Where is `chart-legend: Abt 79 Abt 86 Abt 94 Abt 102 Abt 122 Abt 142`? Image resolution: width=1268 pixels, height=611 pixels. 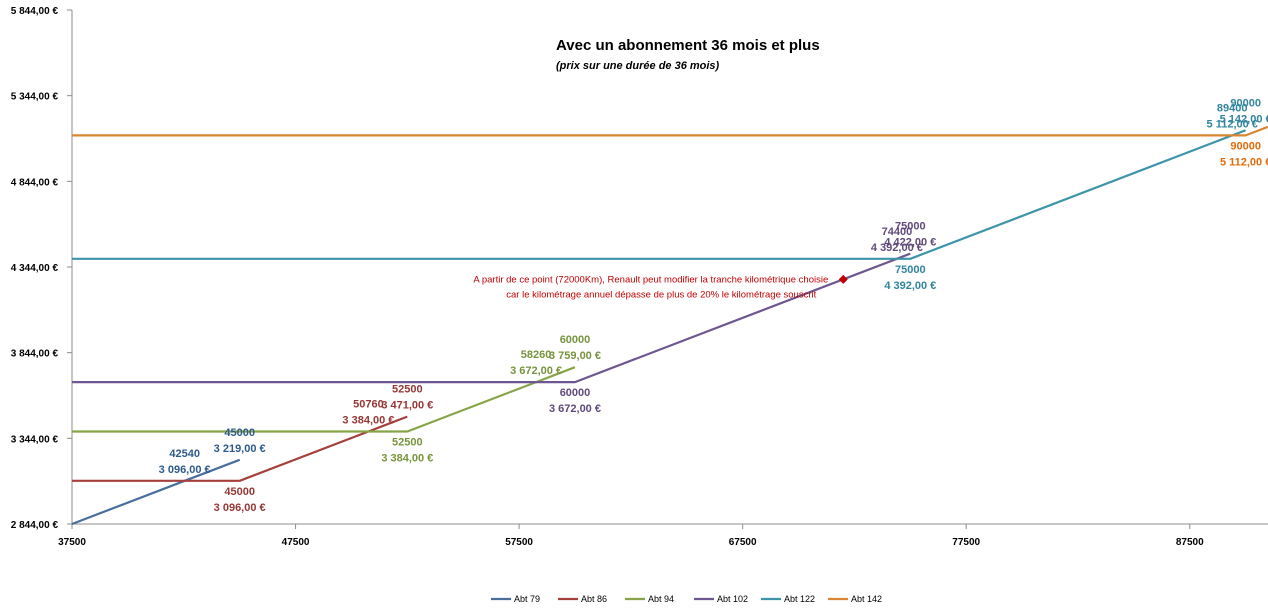
chart-legend: Abt 79 Abt 86 Abt 94 Abt 102 Abt 122 Abt 142 is located at coordinates (686, 599).